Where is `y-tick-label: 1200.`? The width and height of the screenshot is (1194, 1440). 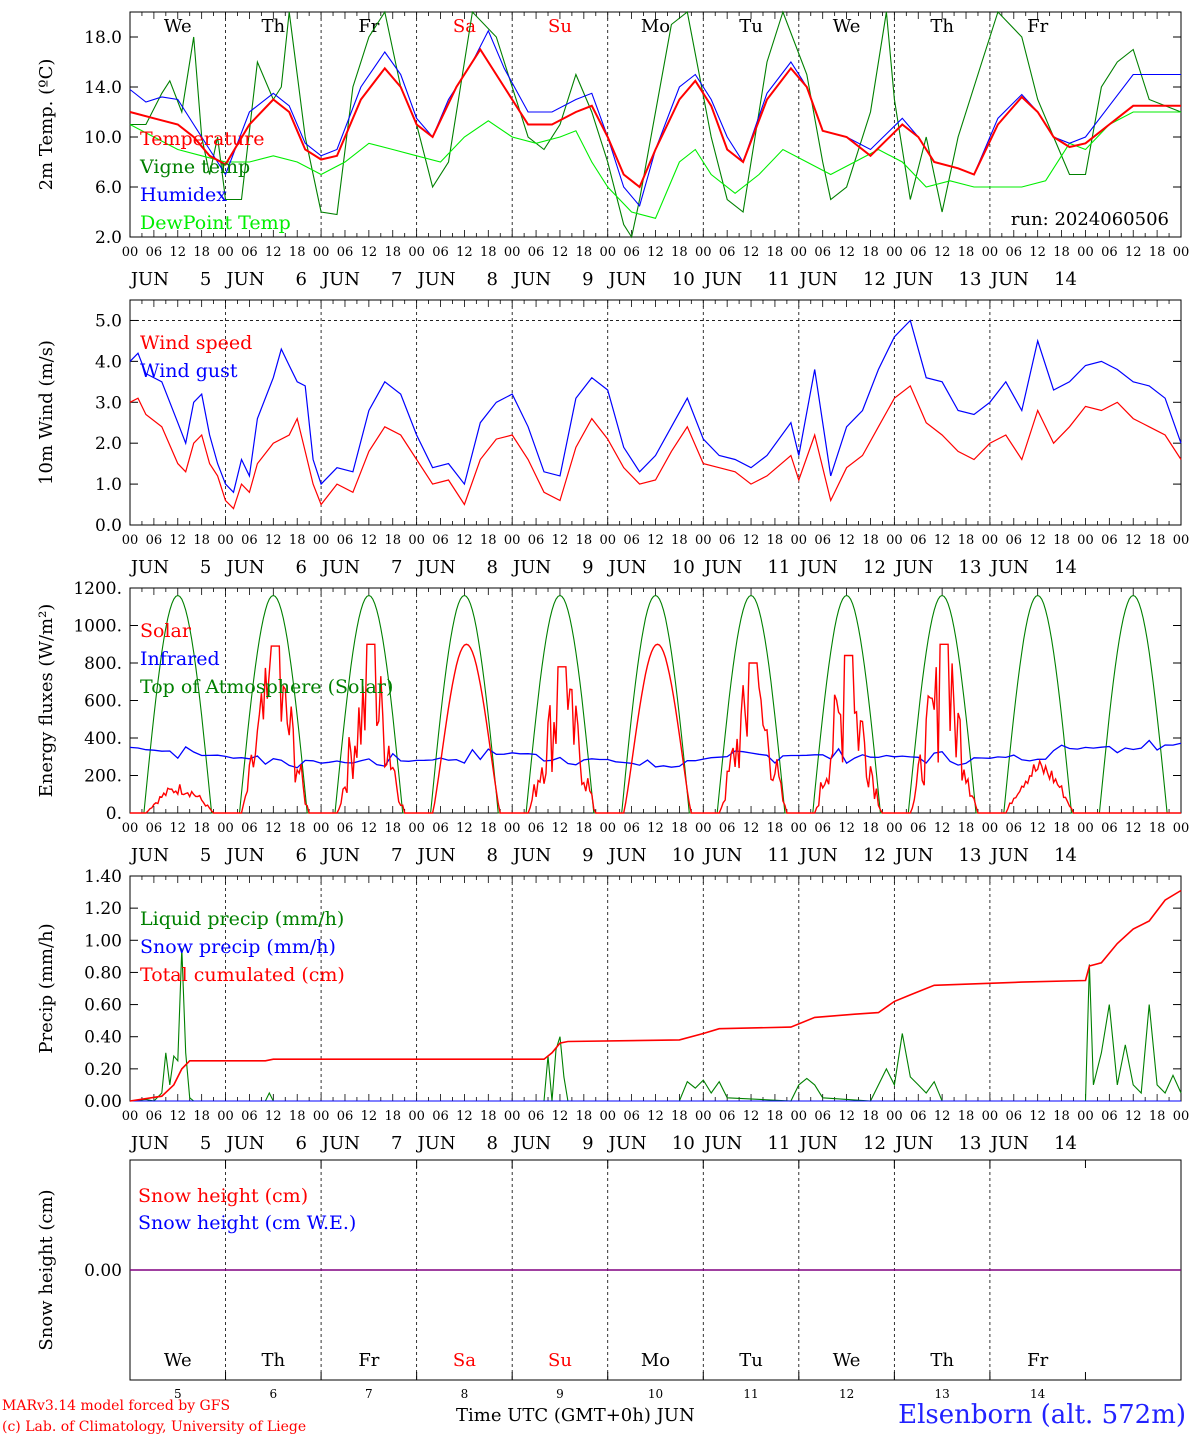
y-tick-label: 1200. is located at coordinates (97, 589).